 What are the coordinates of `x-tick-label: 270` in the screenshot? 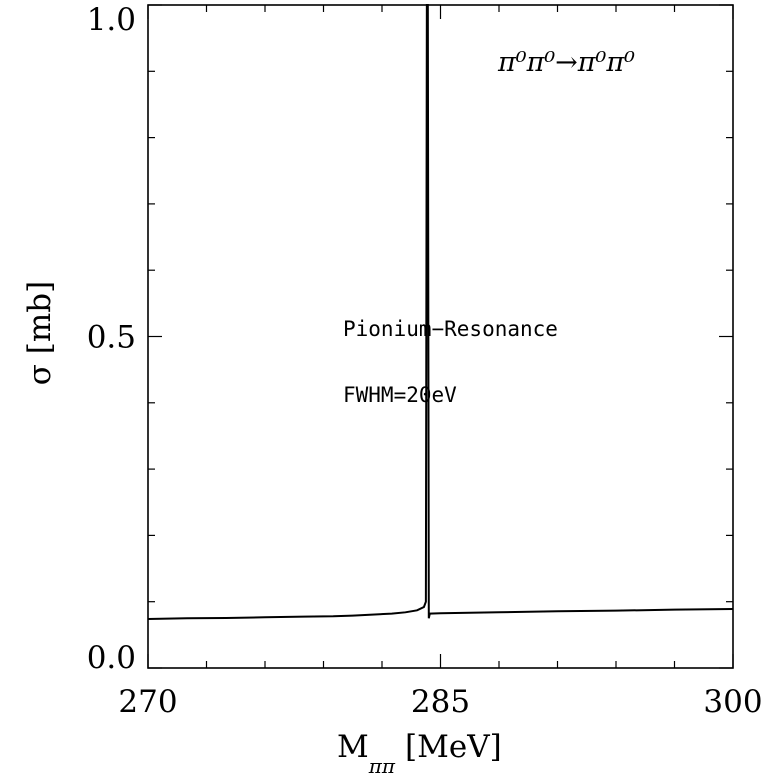 It's located at (147, 702).